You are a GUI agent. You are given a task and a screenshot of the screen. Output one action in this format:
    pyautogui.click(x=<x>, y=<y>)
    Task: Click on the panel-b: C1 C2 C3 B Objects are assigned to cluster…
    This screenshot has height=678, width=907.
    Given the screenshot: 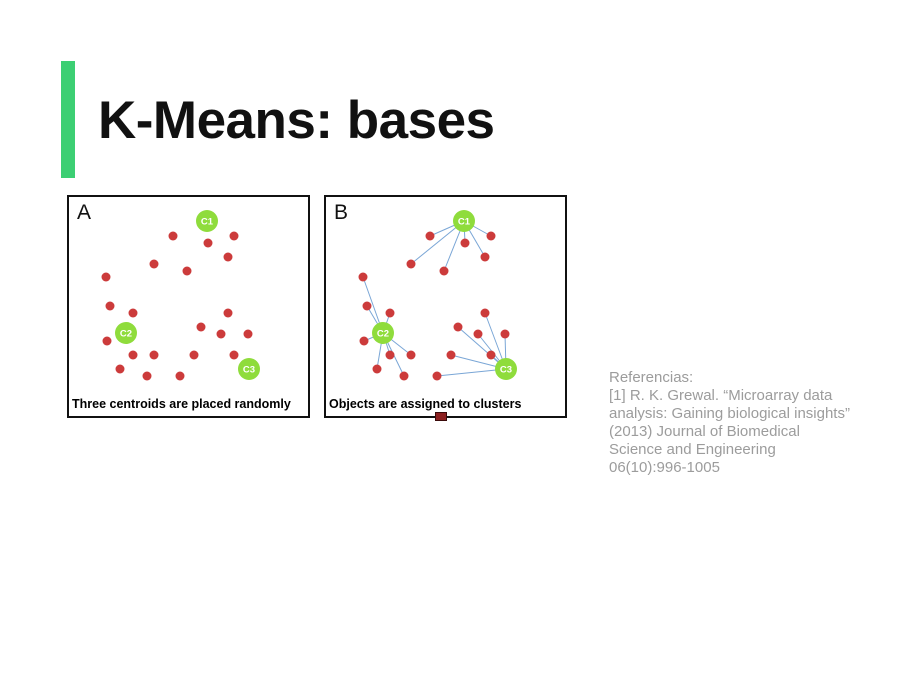 What is the action you would take?
    pyautogui.click(x=445, y=306)
    